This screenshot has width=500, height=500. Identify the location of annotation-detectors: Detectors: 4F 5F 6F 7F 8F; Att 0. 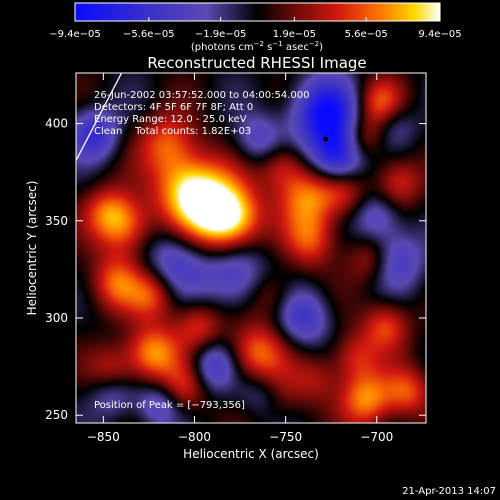
(173, 107).